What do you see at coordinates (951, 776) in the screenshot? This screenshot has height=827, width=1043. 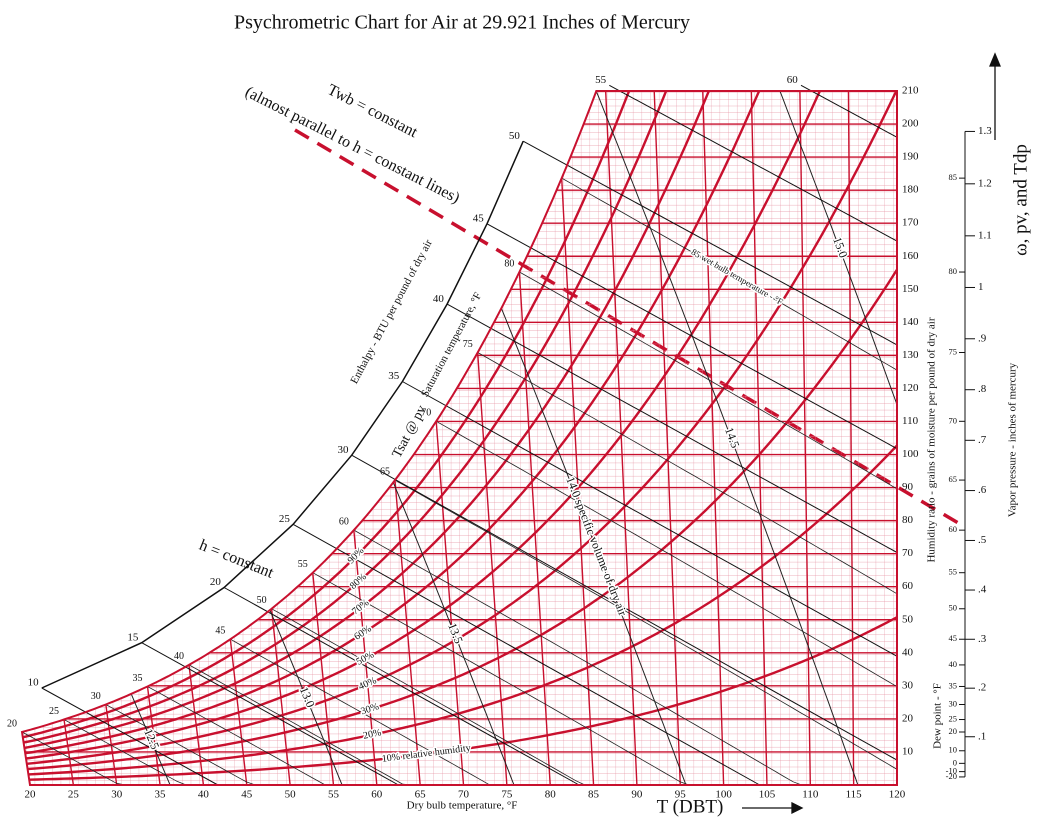 I see `dew-point-label: -20` at bounding box center [951, 776].